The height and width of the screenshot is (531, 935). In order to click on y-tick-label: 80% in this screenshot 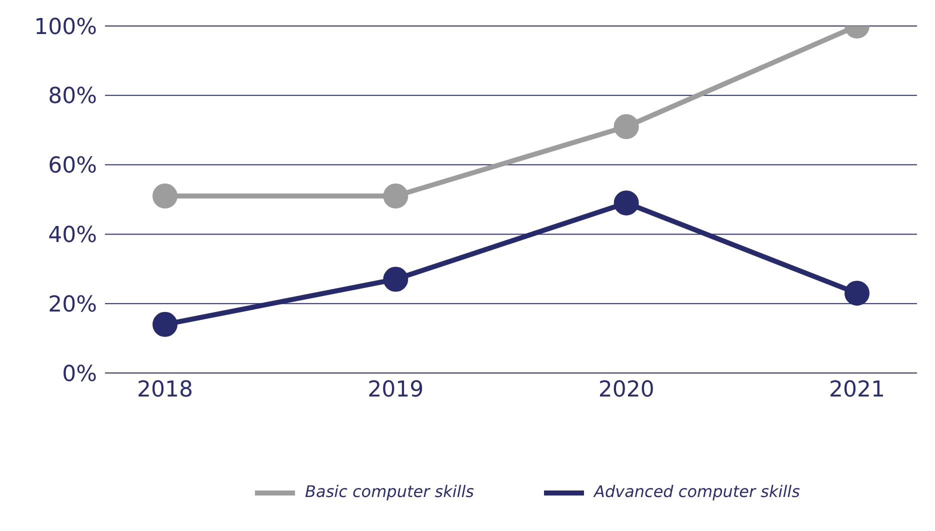, I will do `click(72, 97)`.